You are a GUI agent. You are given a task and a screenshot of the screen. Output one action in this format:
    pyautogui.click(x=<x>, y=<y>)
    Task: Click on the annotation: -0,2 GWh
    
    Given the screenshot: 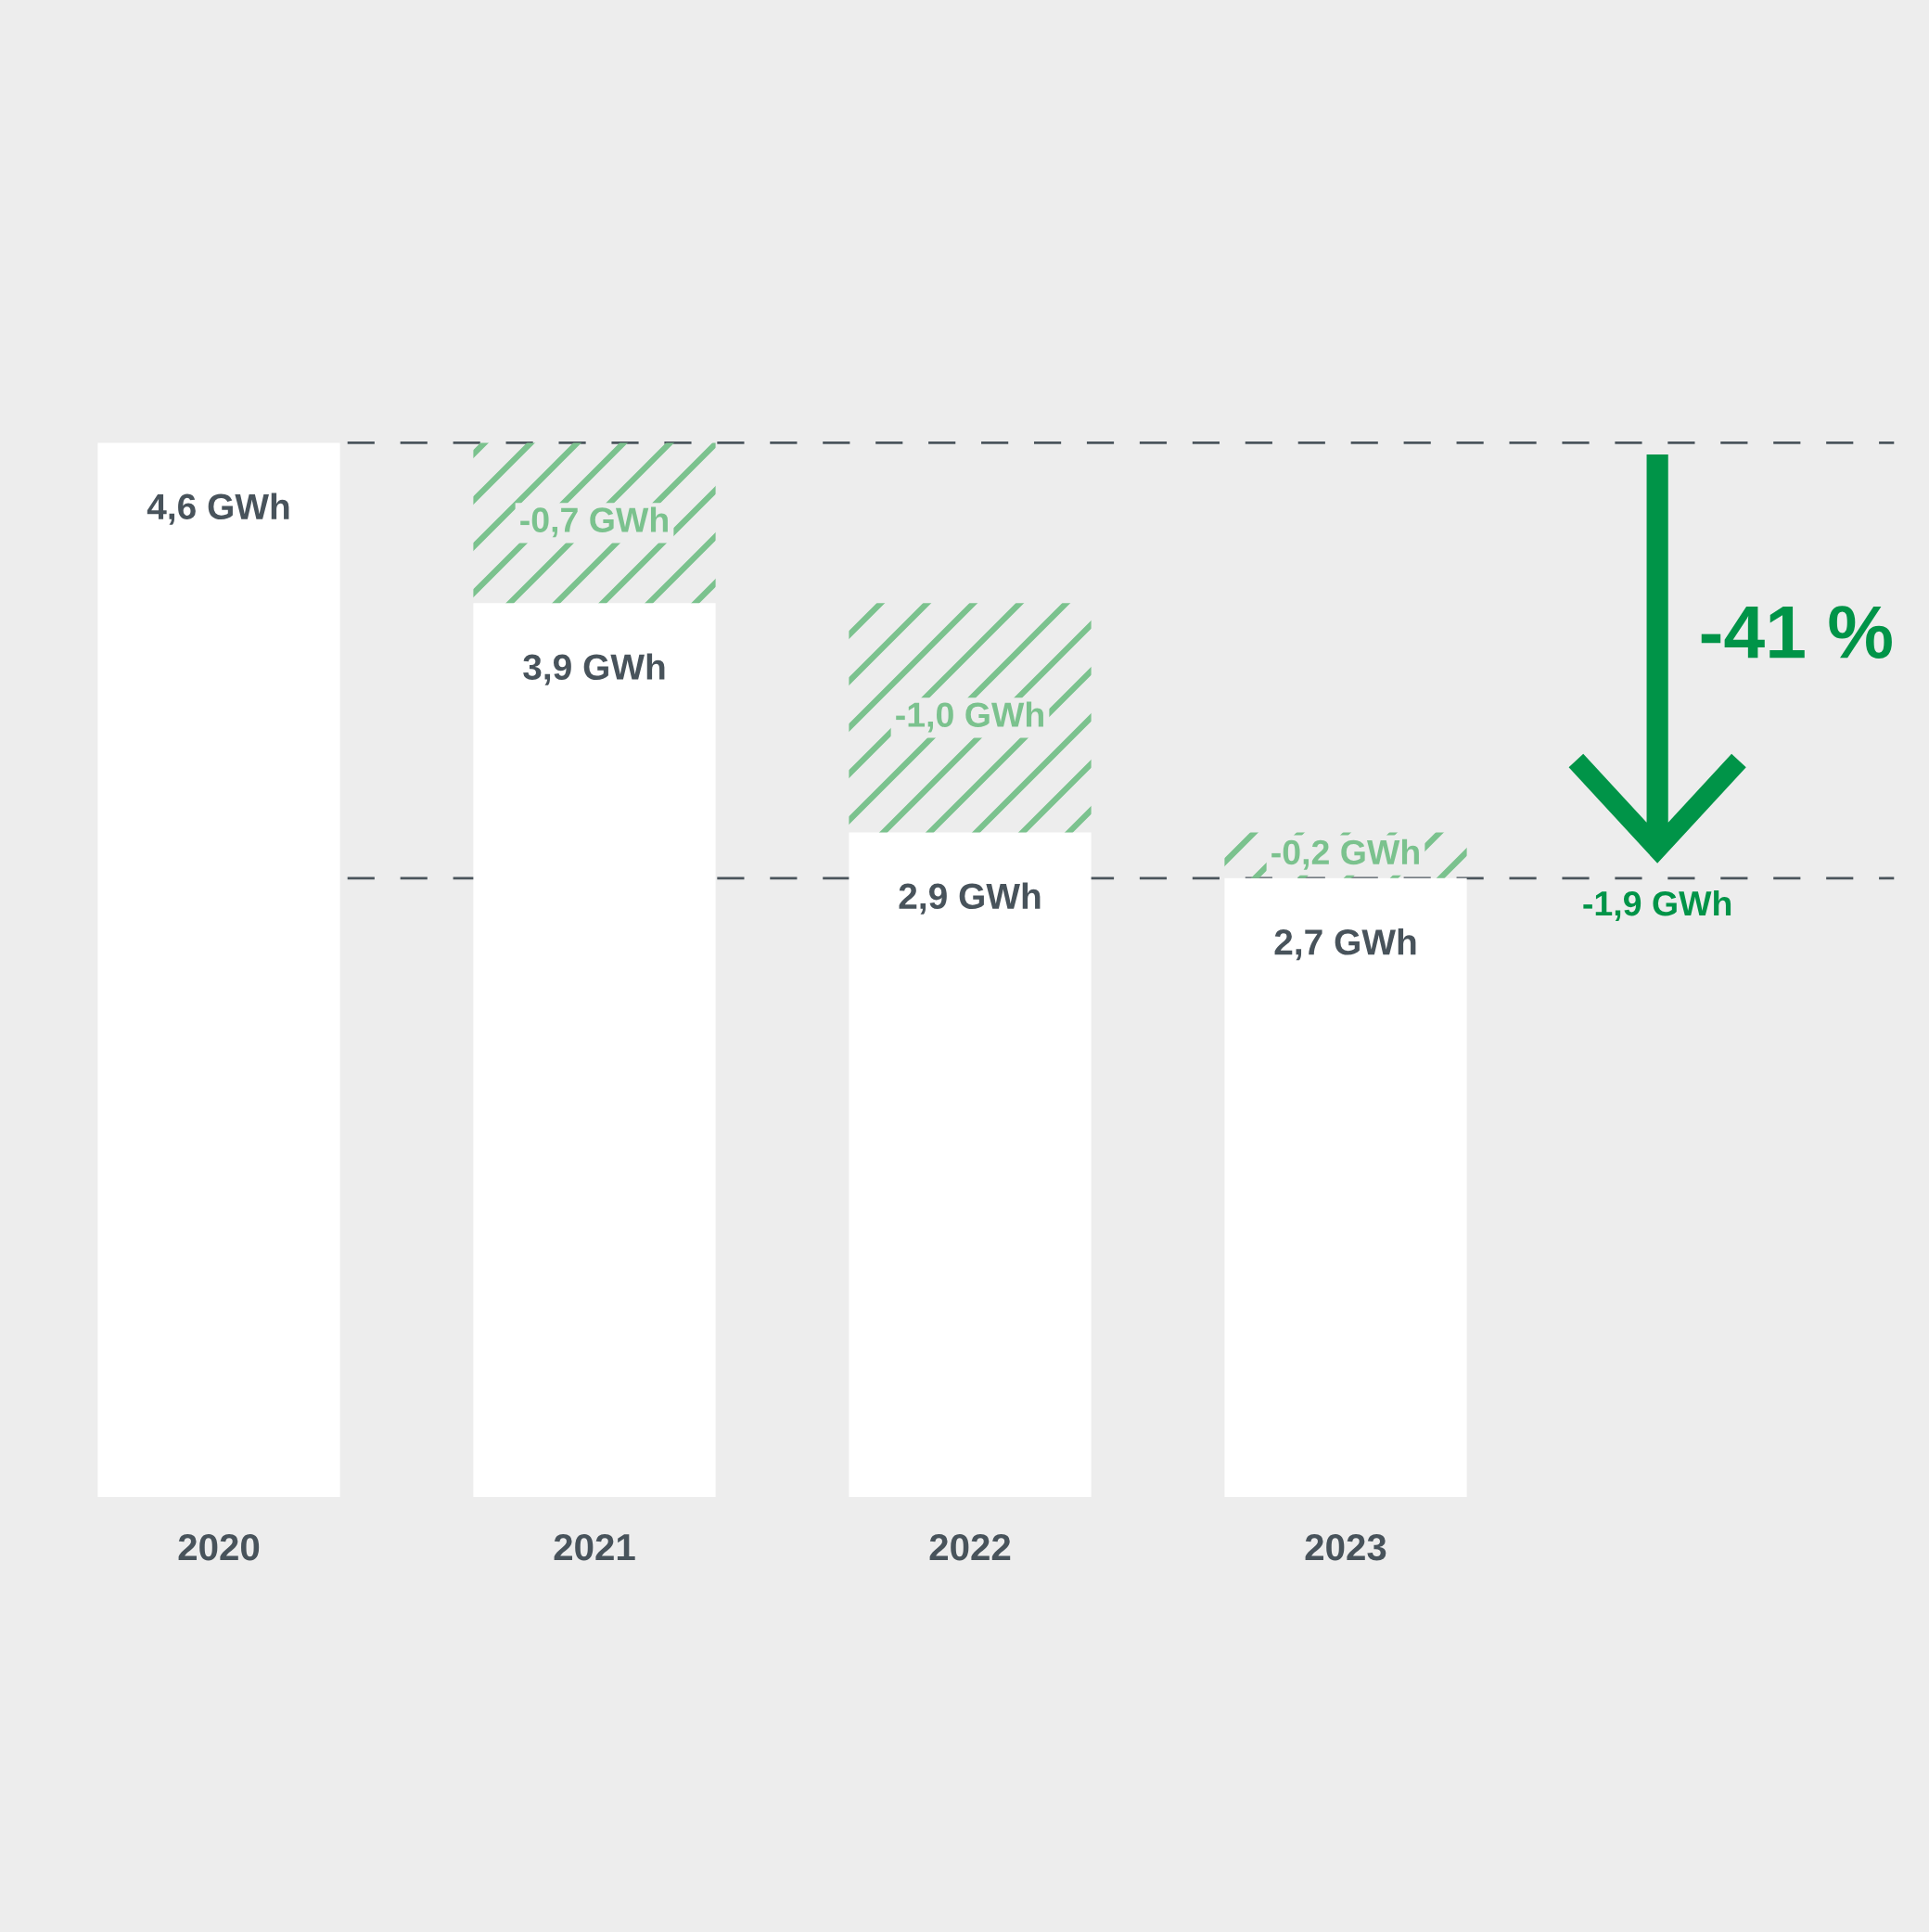 What is the action you would take?
    pyautogui.click(x=1345, y=854)
    